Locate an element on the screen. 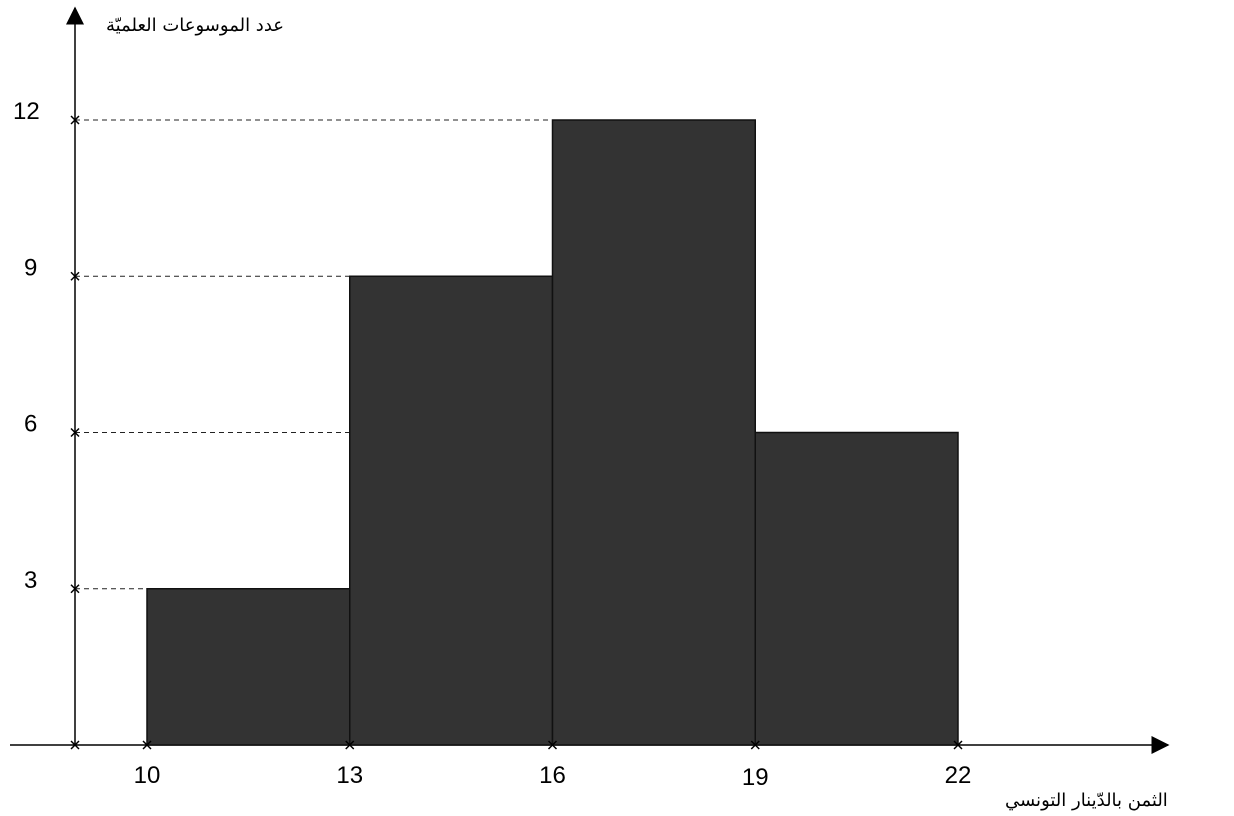  x-tick-mark-10-b is located at coordinates (147, 745).